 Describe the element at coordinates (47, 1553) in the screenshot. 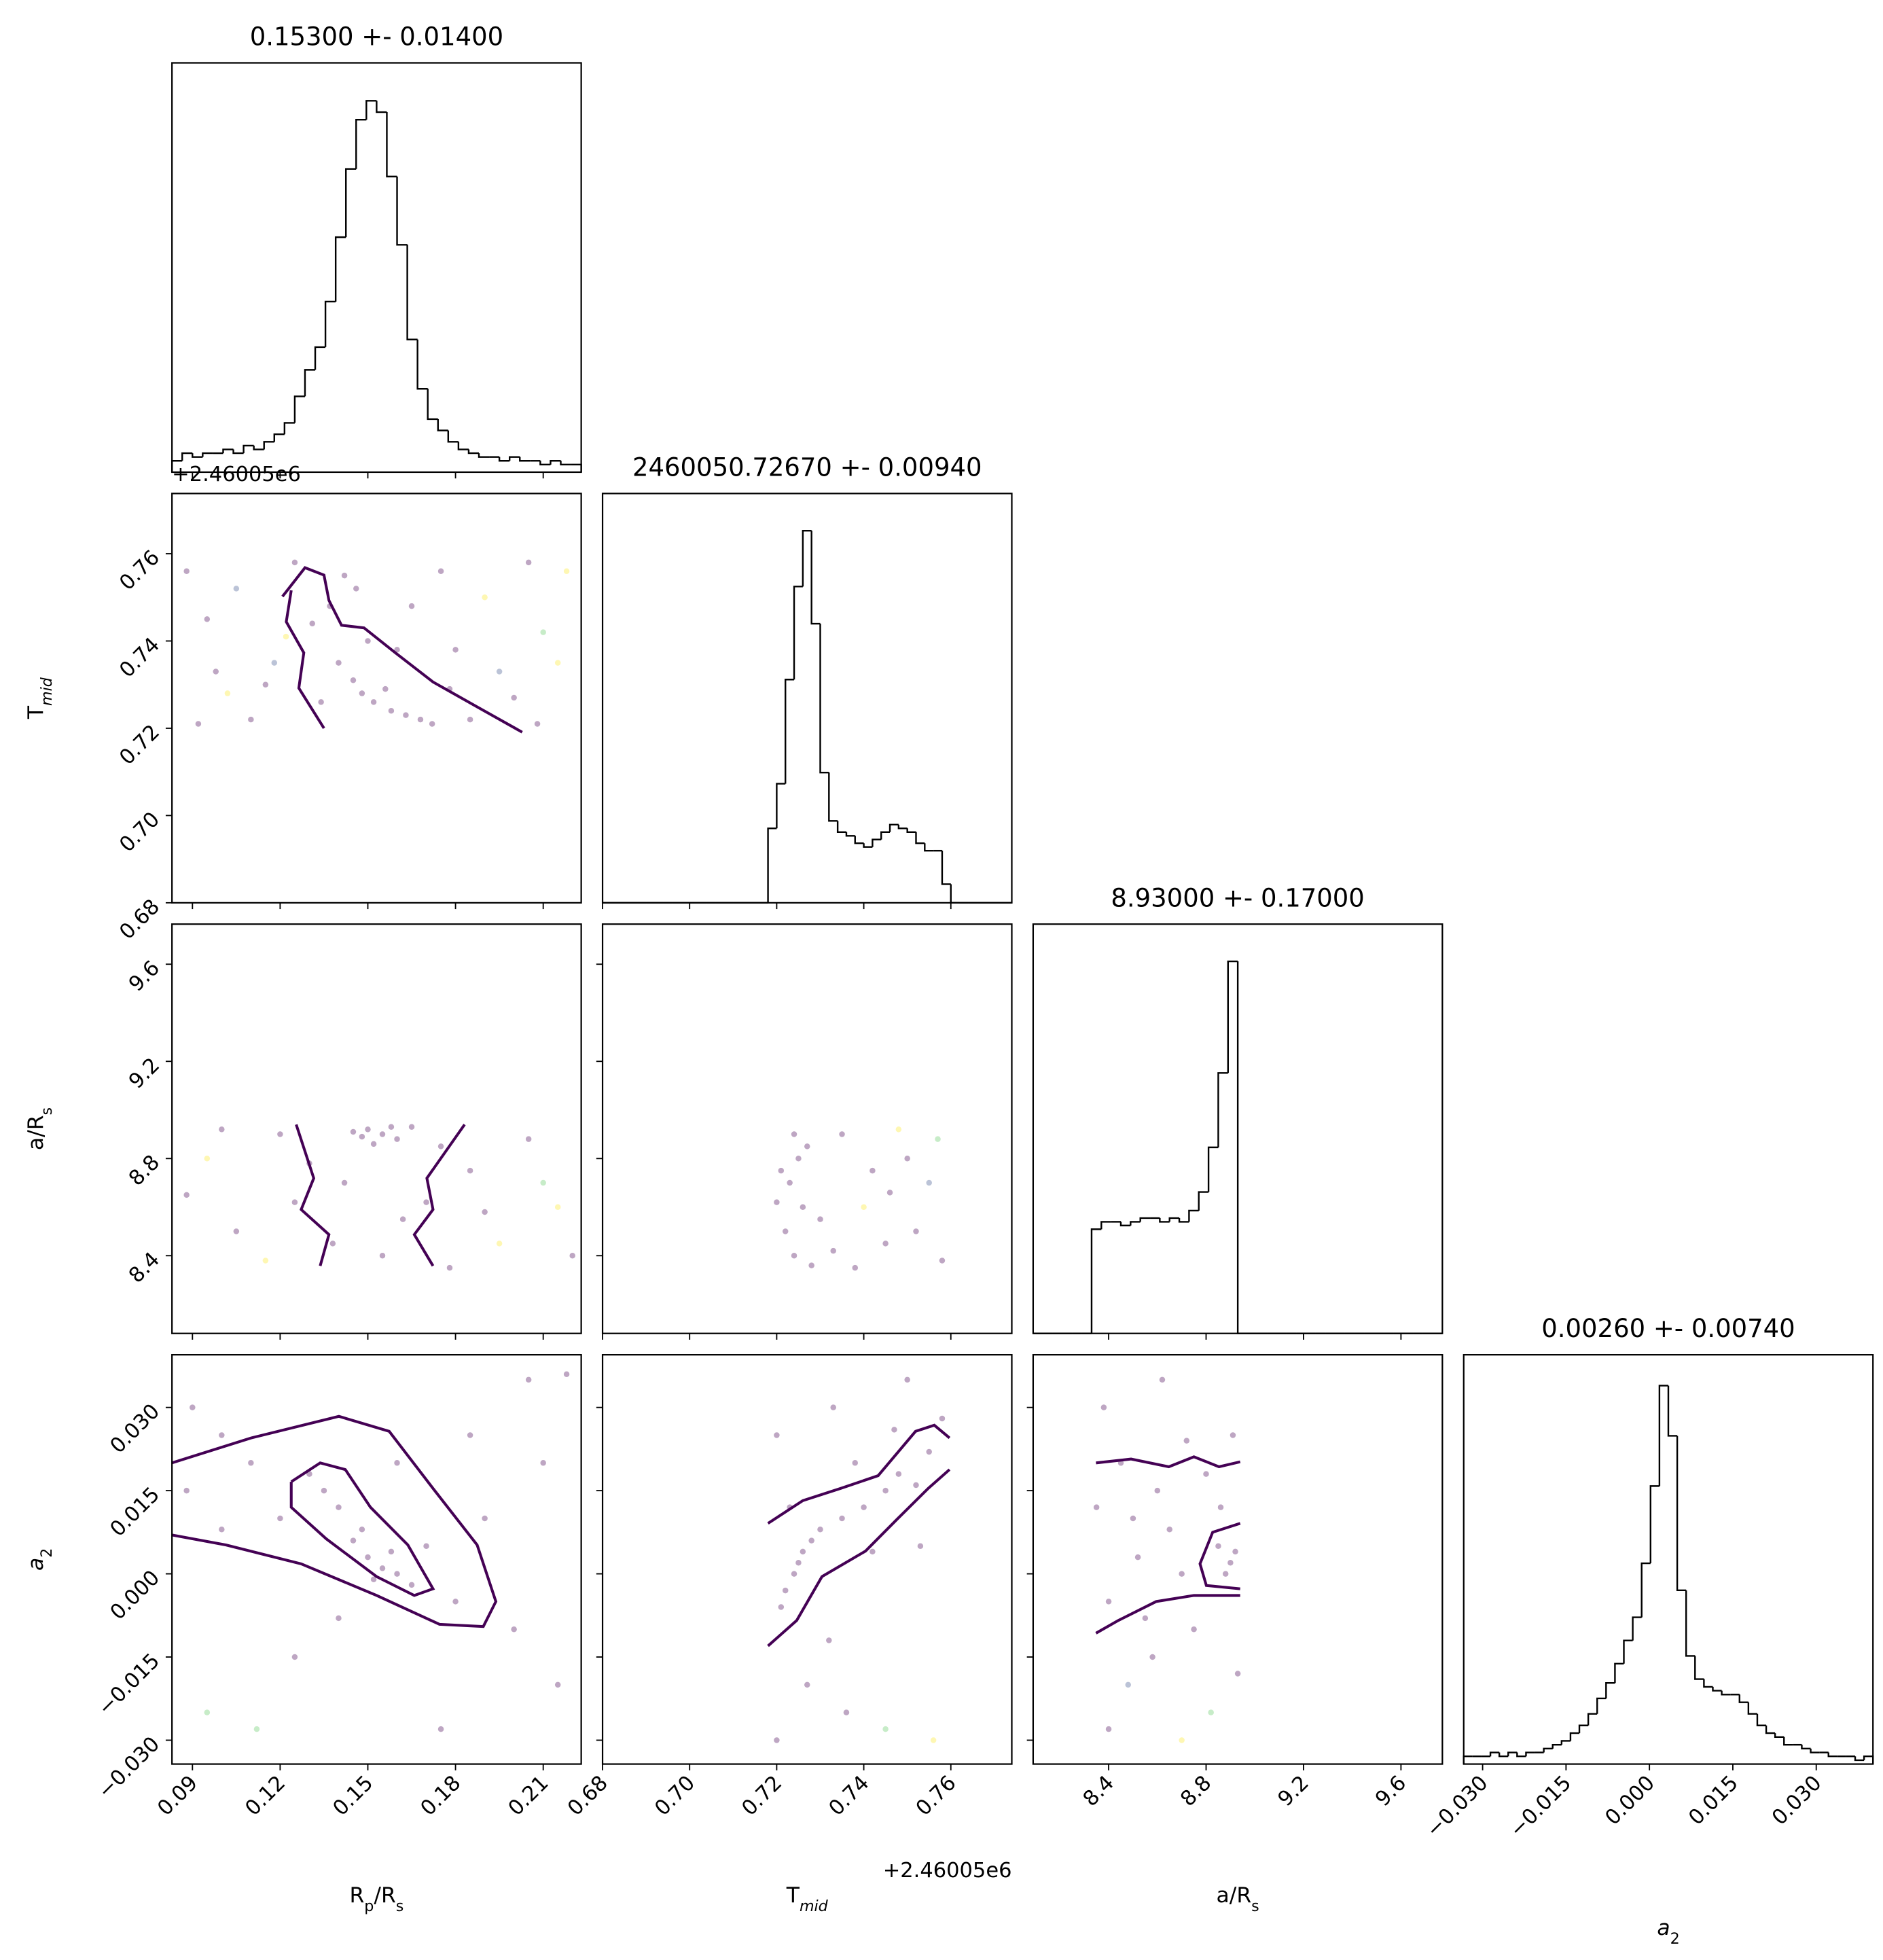

I see `label-part: 2` at that location.